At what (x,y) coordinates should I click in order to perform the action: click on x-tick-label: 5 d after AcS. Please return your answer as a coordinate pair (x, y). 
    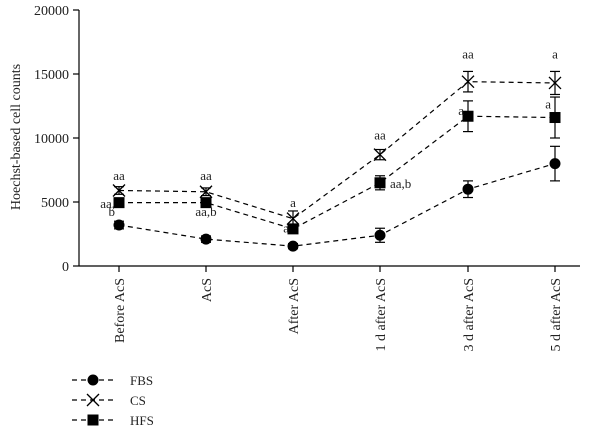
    Looking at the image, I should click on (556, 314).